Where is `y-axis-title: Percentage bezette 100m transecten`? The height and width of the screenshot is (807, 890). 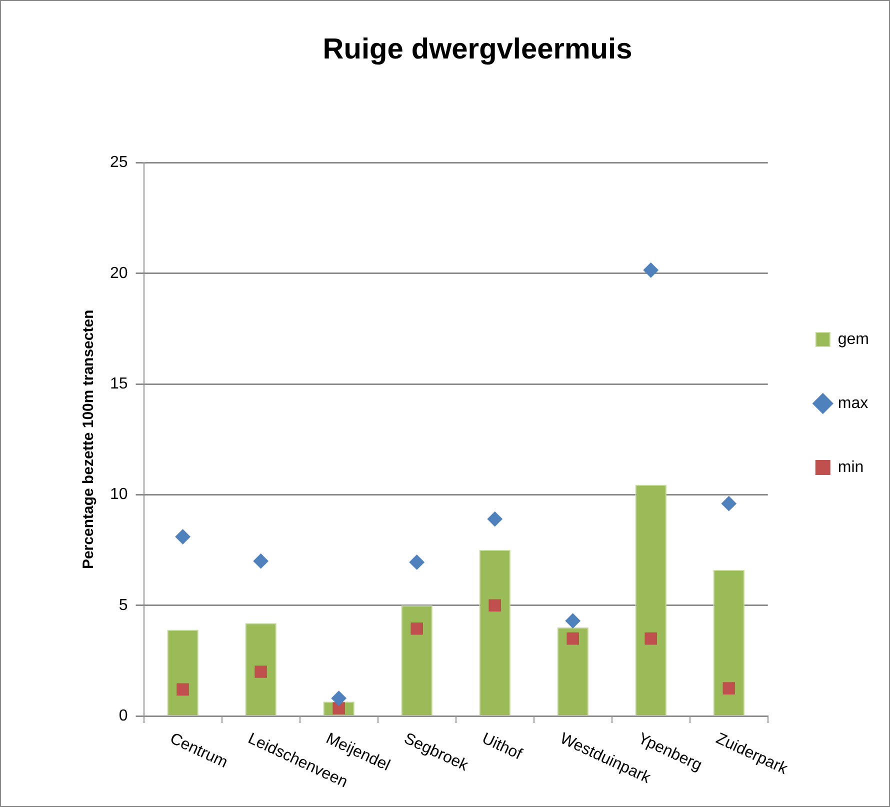
y-axis-title: Percentage bezette 100m transecten is located at coordinates (89, 440).